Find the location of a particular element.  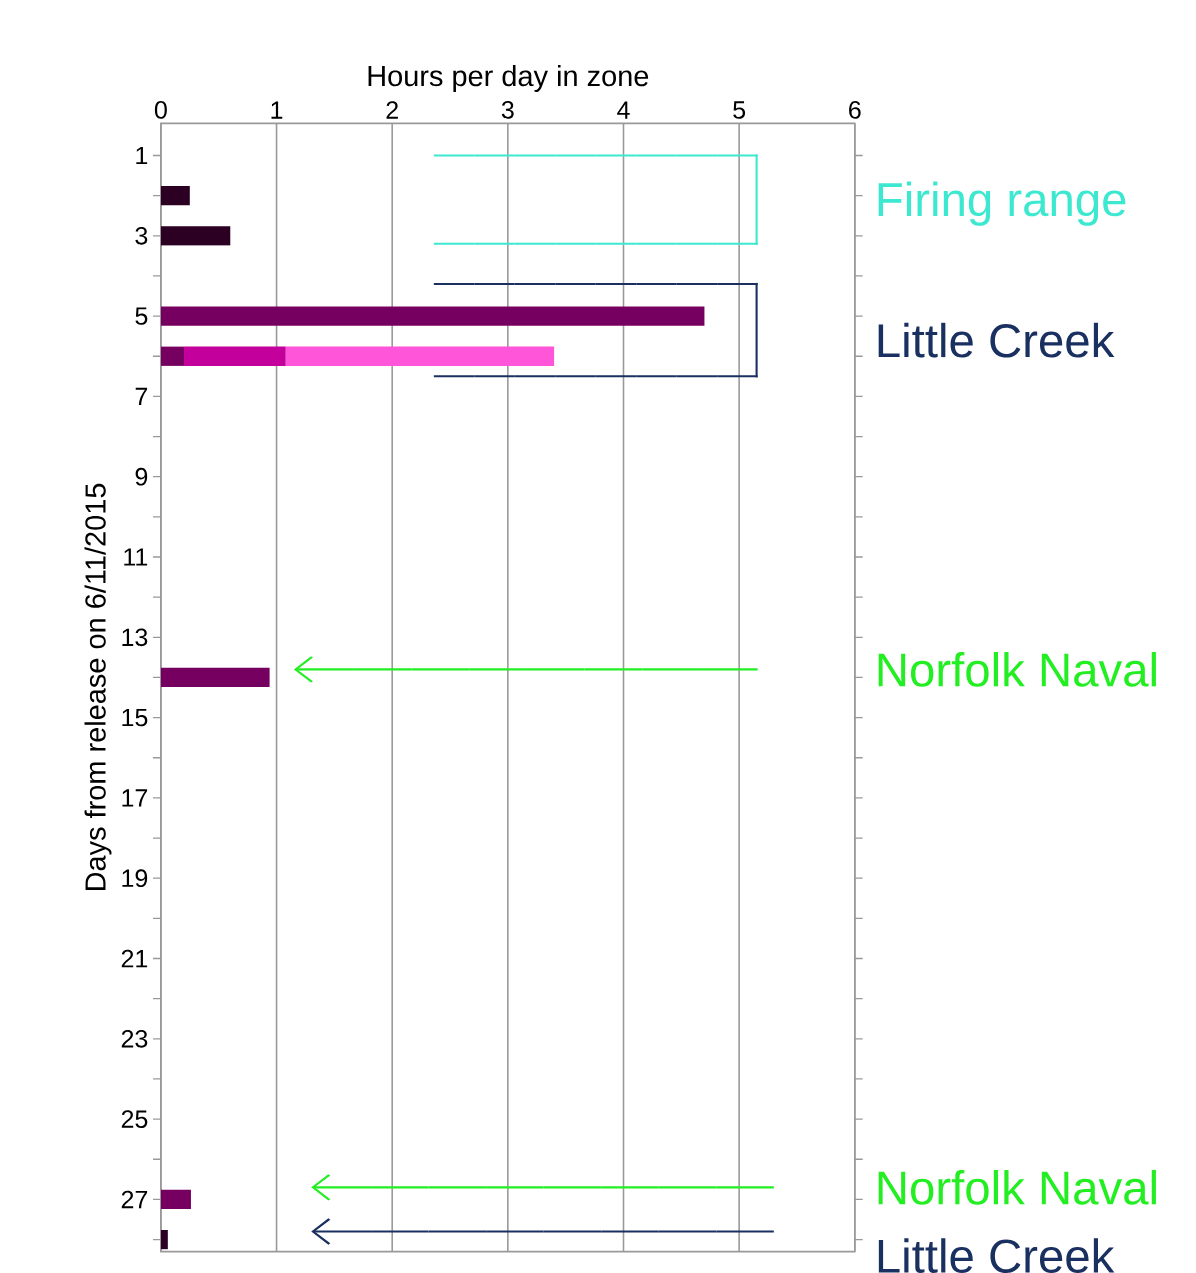

y-tick-label: 21 is located at coordinates (134, 958).